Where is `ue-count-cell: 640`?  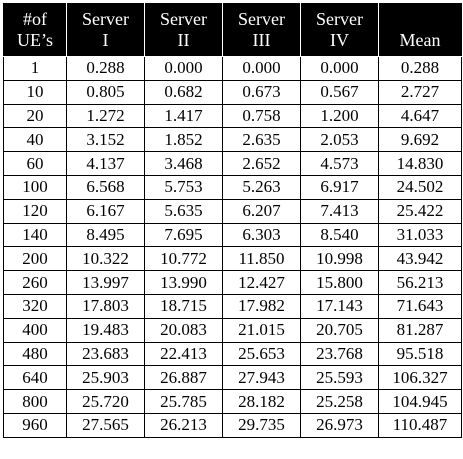
ue-count-cell: 640 is located at coordinates (35, 378).